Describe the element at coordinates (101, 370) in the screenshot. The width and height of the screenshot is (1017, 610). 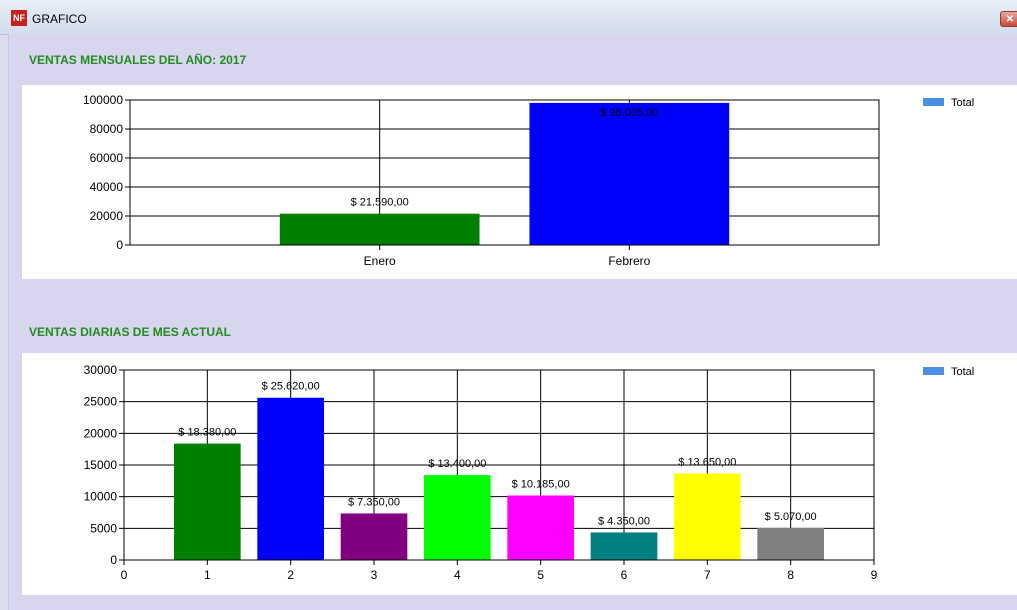
I see `y-tick-label: 30000` at that location.